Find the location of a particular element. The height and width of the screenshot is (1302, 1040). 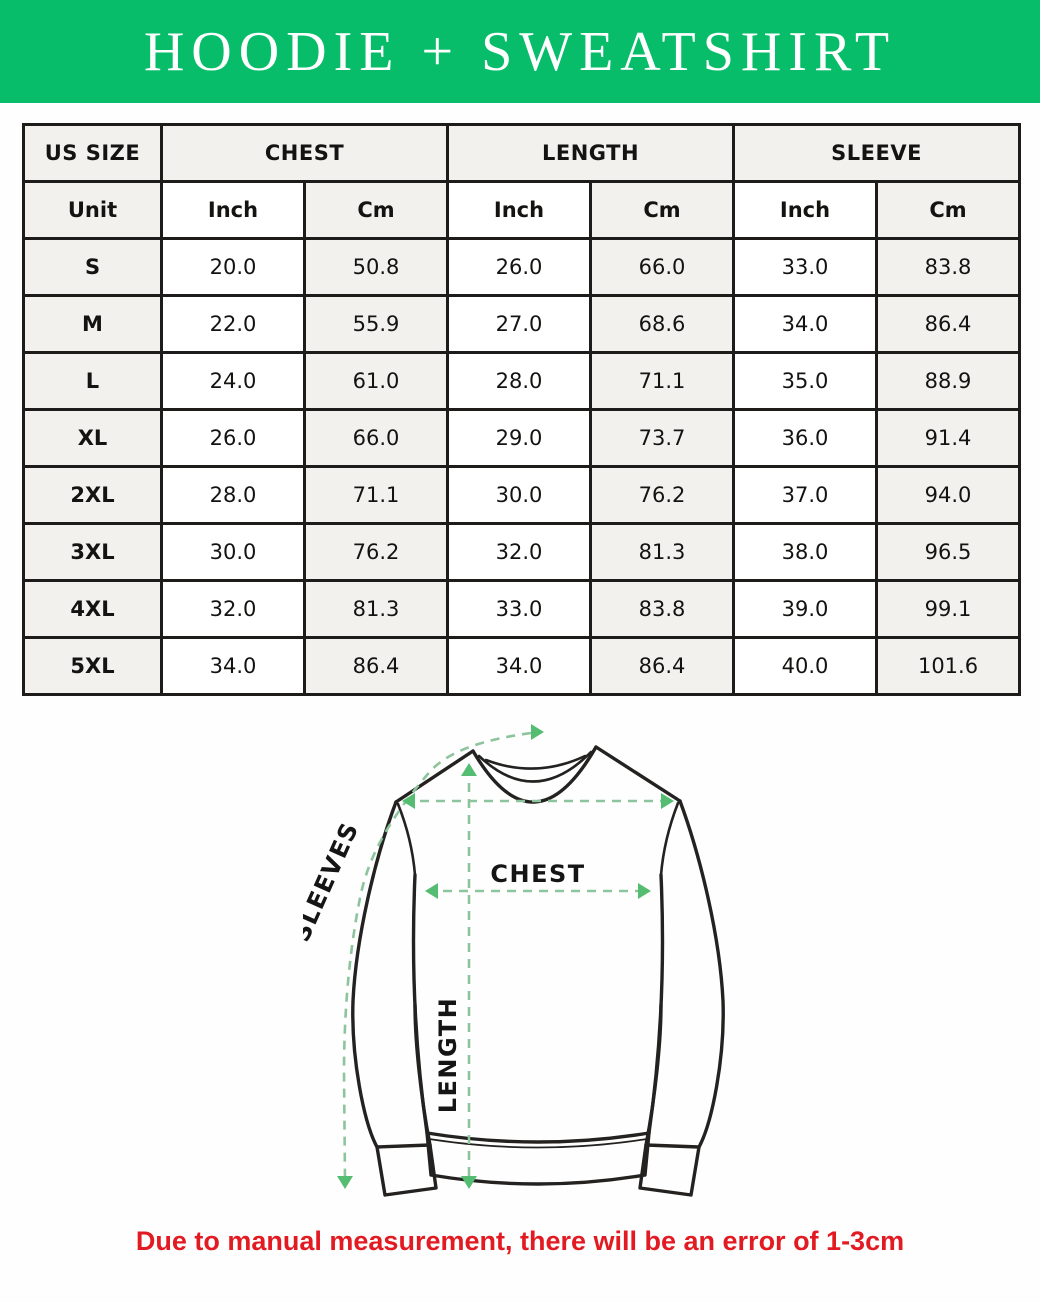

col-header-chest: CHEST is located at coordinates (304, 153).